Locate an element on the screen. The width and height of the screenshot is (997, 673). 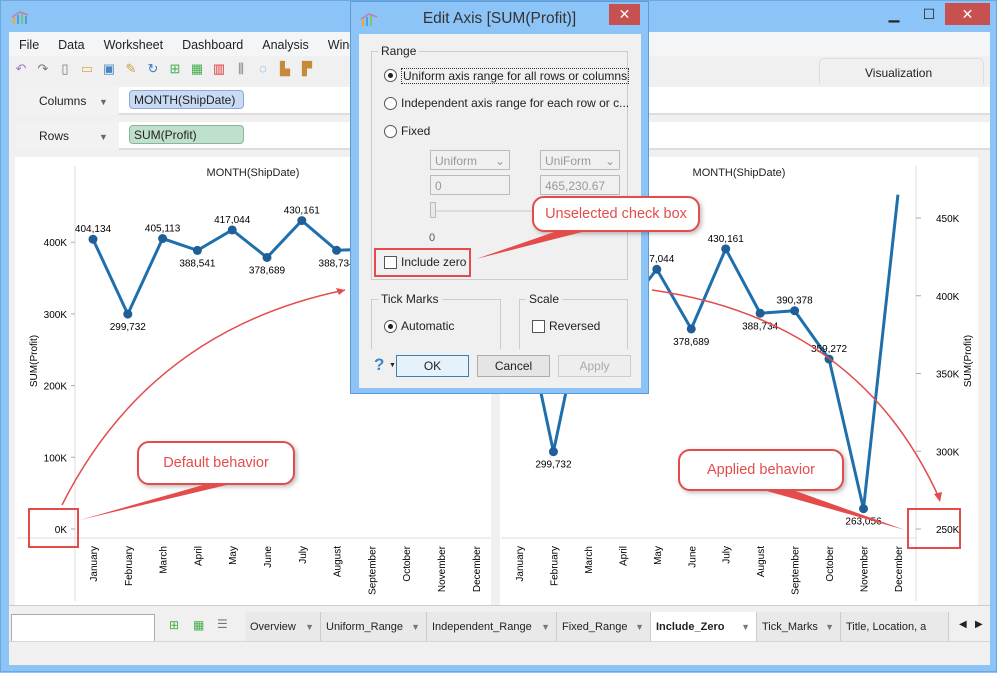
help-icon: ? is located at coordinates (379, 364).